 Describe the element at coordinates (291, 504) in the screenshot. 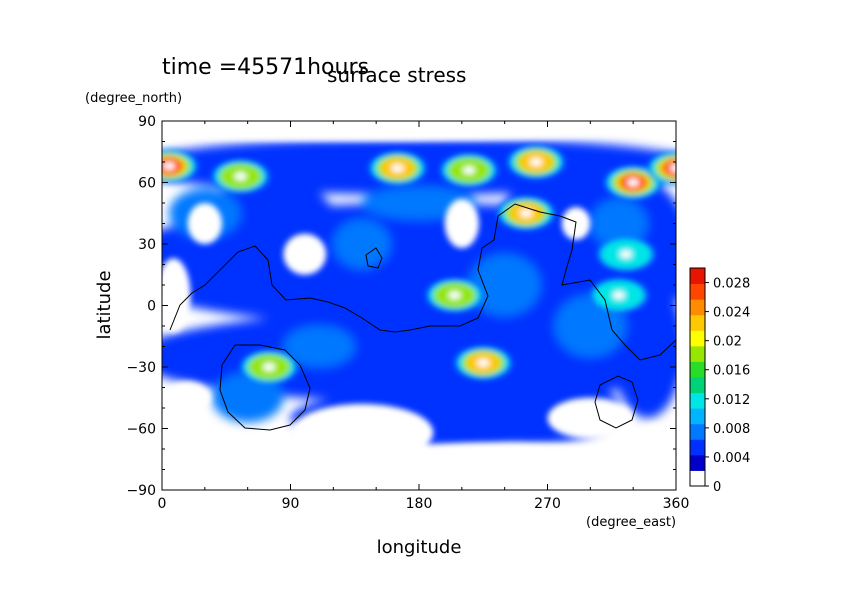

I see `x-tick-label: 90` at that location.